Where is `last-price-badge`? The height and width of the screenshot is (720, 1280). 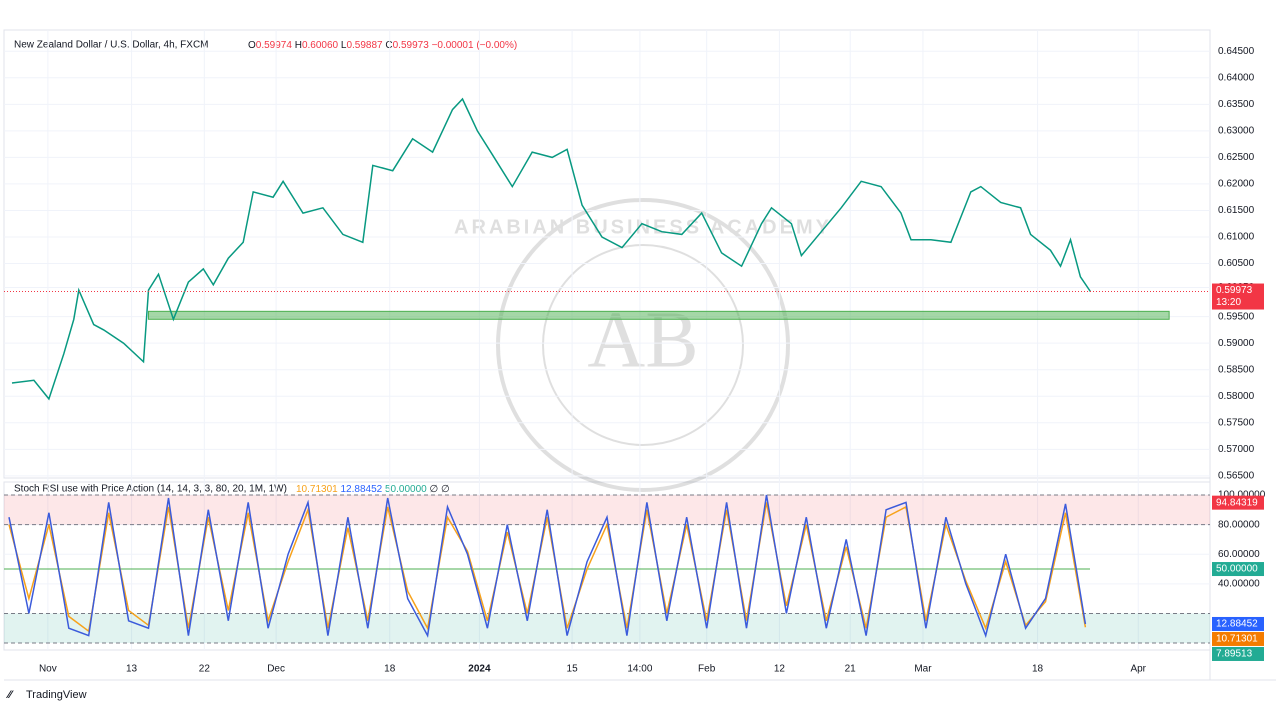
last-price-badge is located at coordinates (1238, 296).